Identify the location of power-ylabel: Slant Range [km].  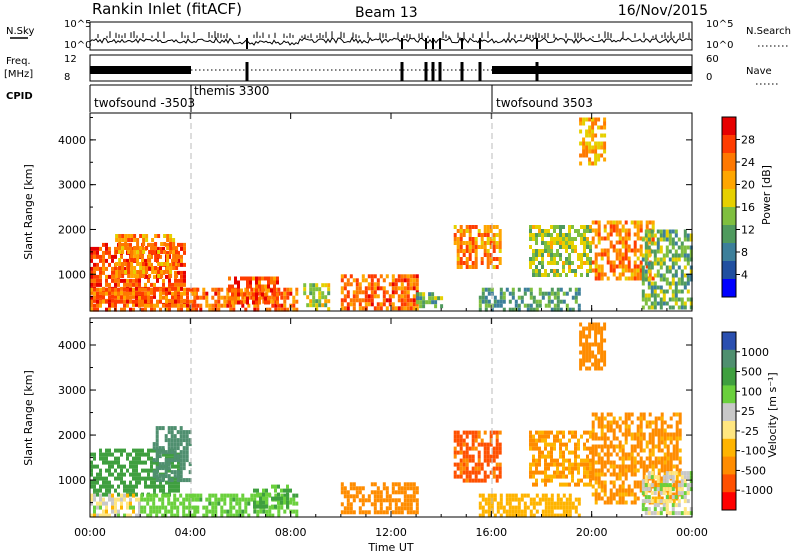
(28, 212).